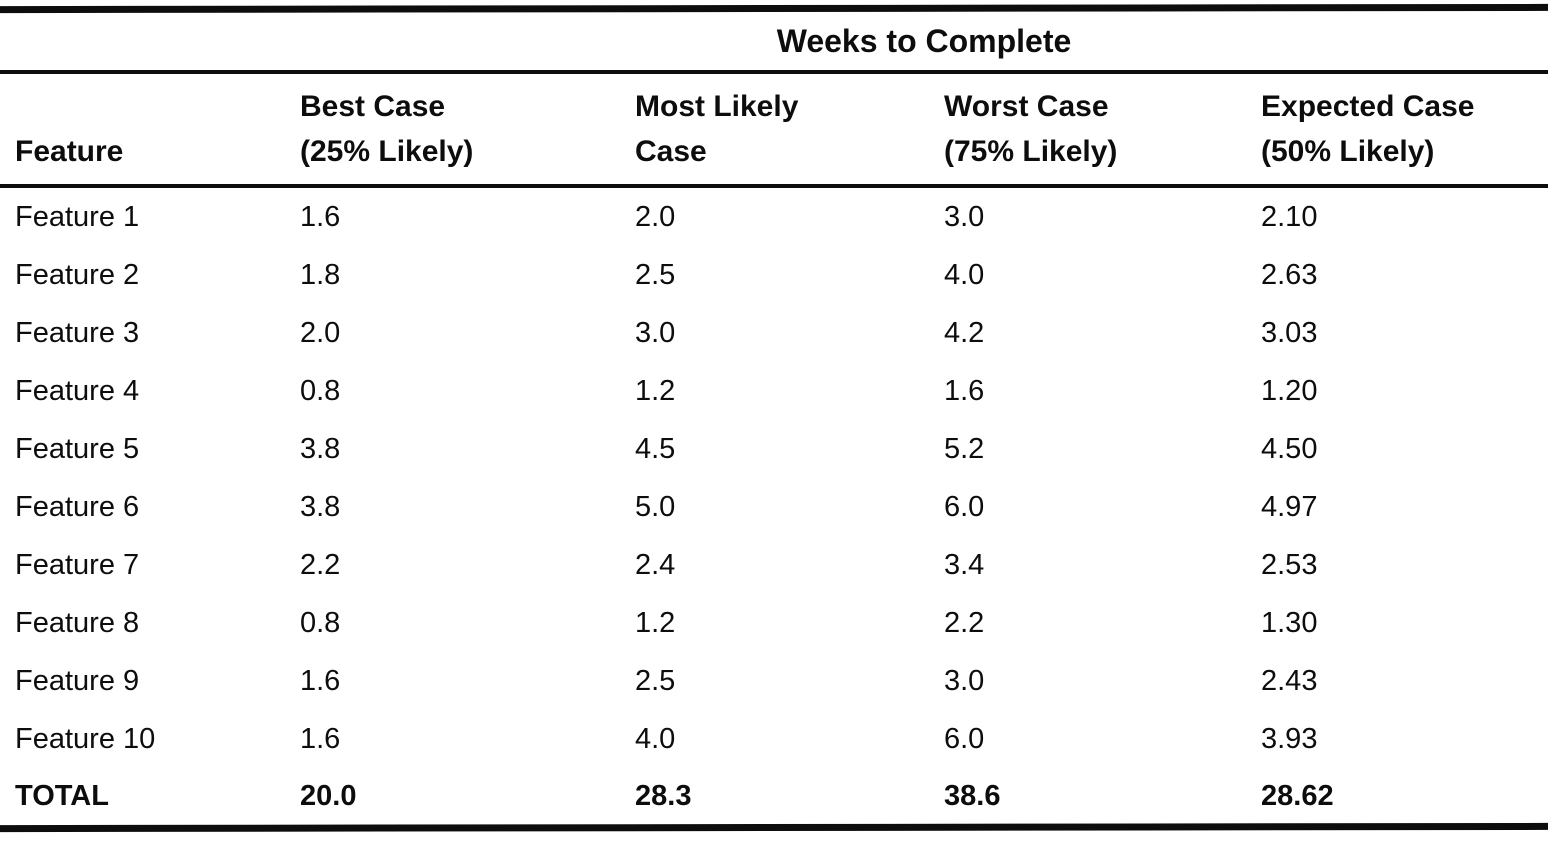 The width and height of the screenshot is (1548, 844). I want to click on most-likely-value: 4.0, so click(655, 738).